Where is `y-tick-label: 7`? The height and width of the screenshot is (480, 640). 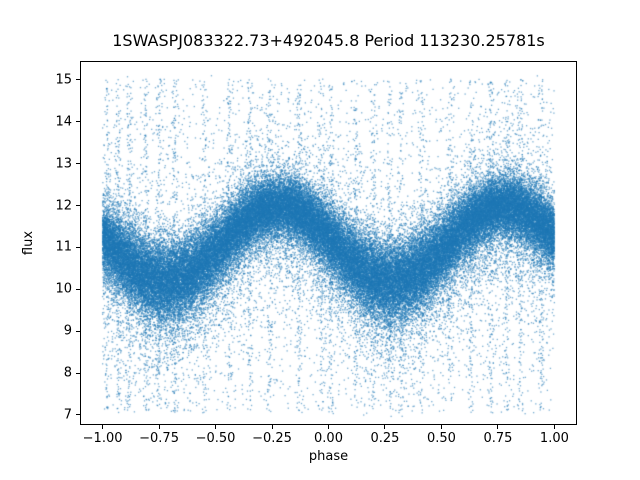
y-tick-label: 7 is located at coordinates (67, 415).